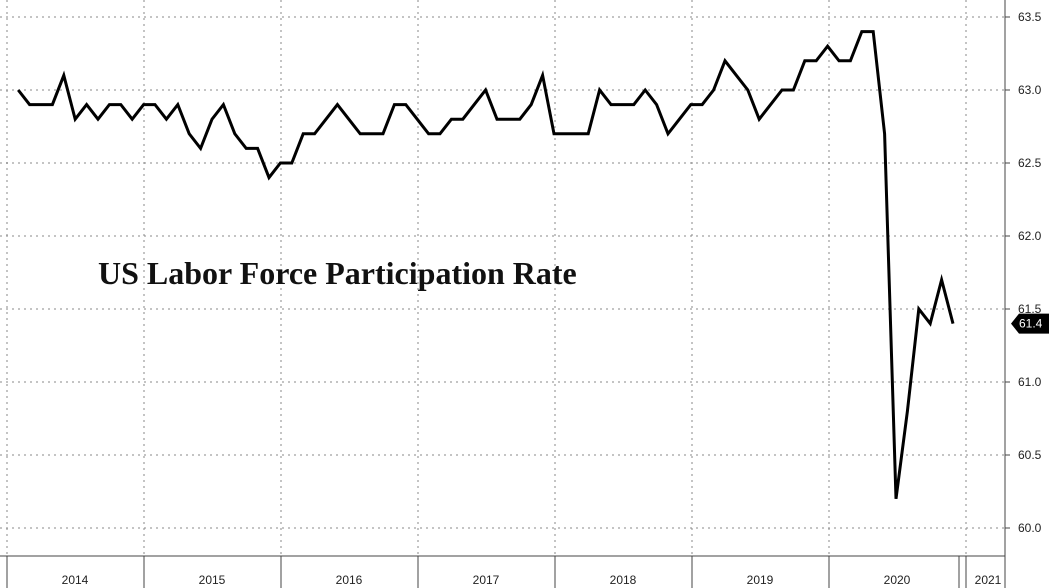 The height and width of the screenshot is (588, 1049). What do you see at coordinates (1030, 309) in the screenshot?
I see `y-tick-label: 61.5` at bounding box center [1030, 309].